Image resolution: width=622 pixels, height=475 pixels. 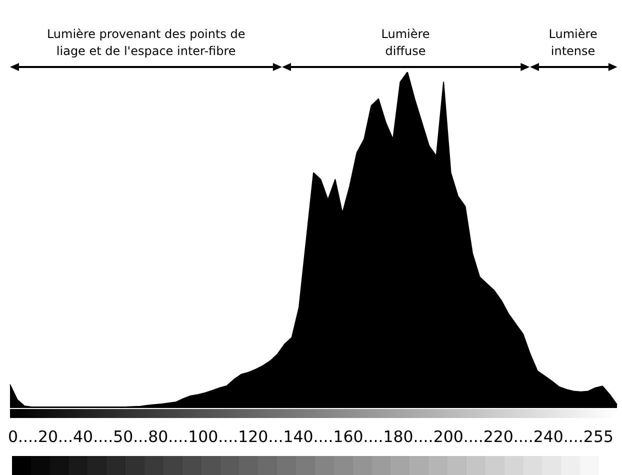 I want to click on text: Lumière diffuse, so click(x=405, y=43).